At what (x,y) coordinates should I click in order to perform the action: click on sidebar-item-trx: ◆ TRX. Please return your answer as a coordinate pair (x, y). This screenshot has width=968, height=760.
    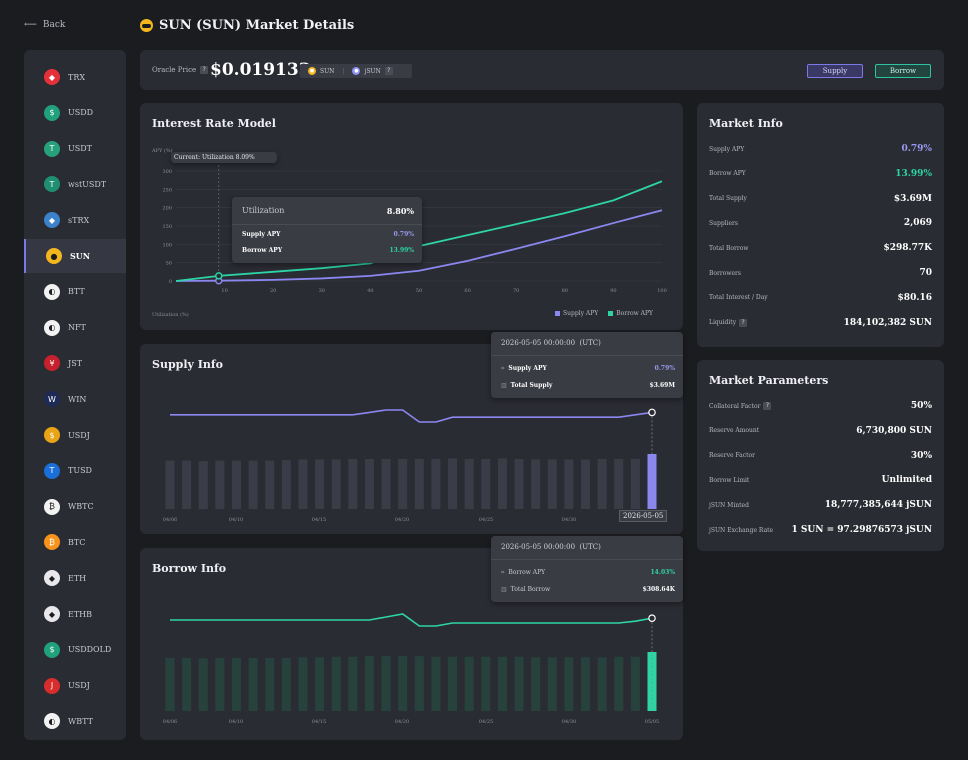
    Looking at the image, I should click on (75, 77).